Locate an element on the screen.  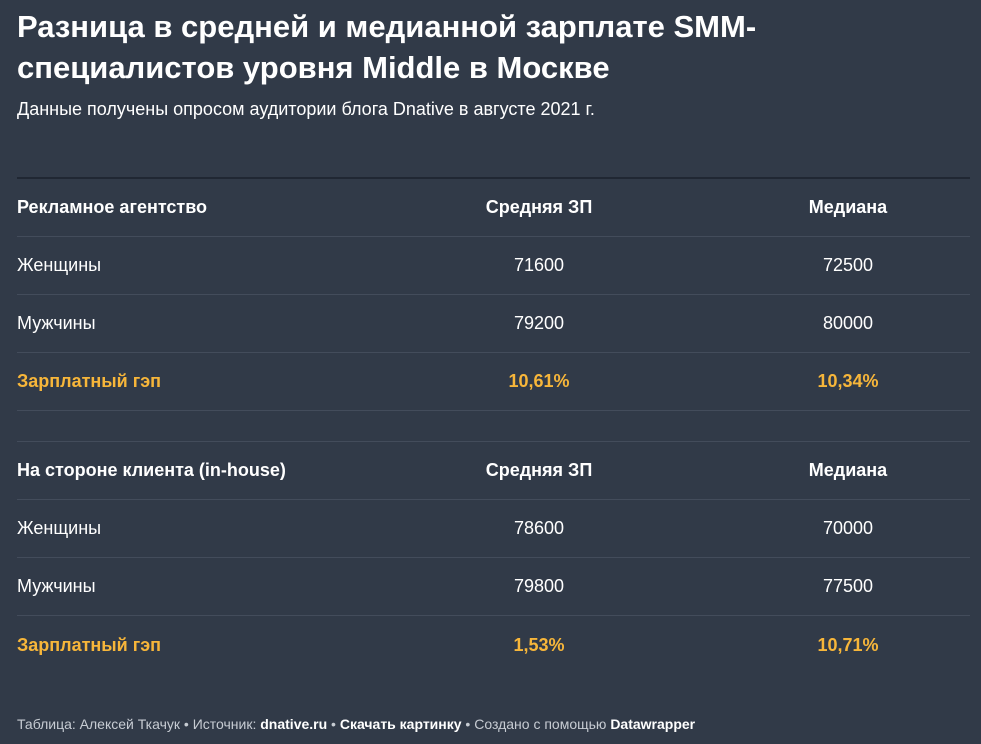
salary-gap-row-cell-1: 10,61% is located at coordinates (539, 381).